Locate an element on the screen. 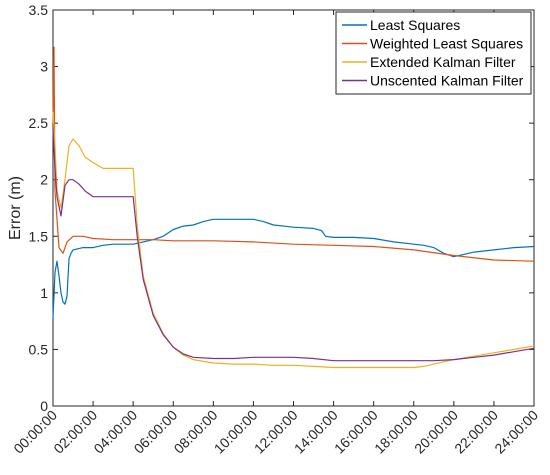  x-tick-label: 02:00:00 is located at coordinates (75, 432).